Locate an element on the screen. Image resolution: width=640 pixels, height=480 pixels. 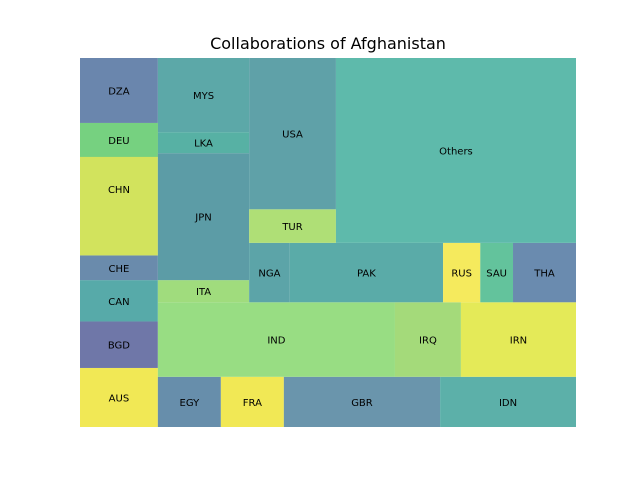
treemap-label-gbr: GBR is located at coordinates (362, 403).